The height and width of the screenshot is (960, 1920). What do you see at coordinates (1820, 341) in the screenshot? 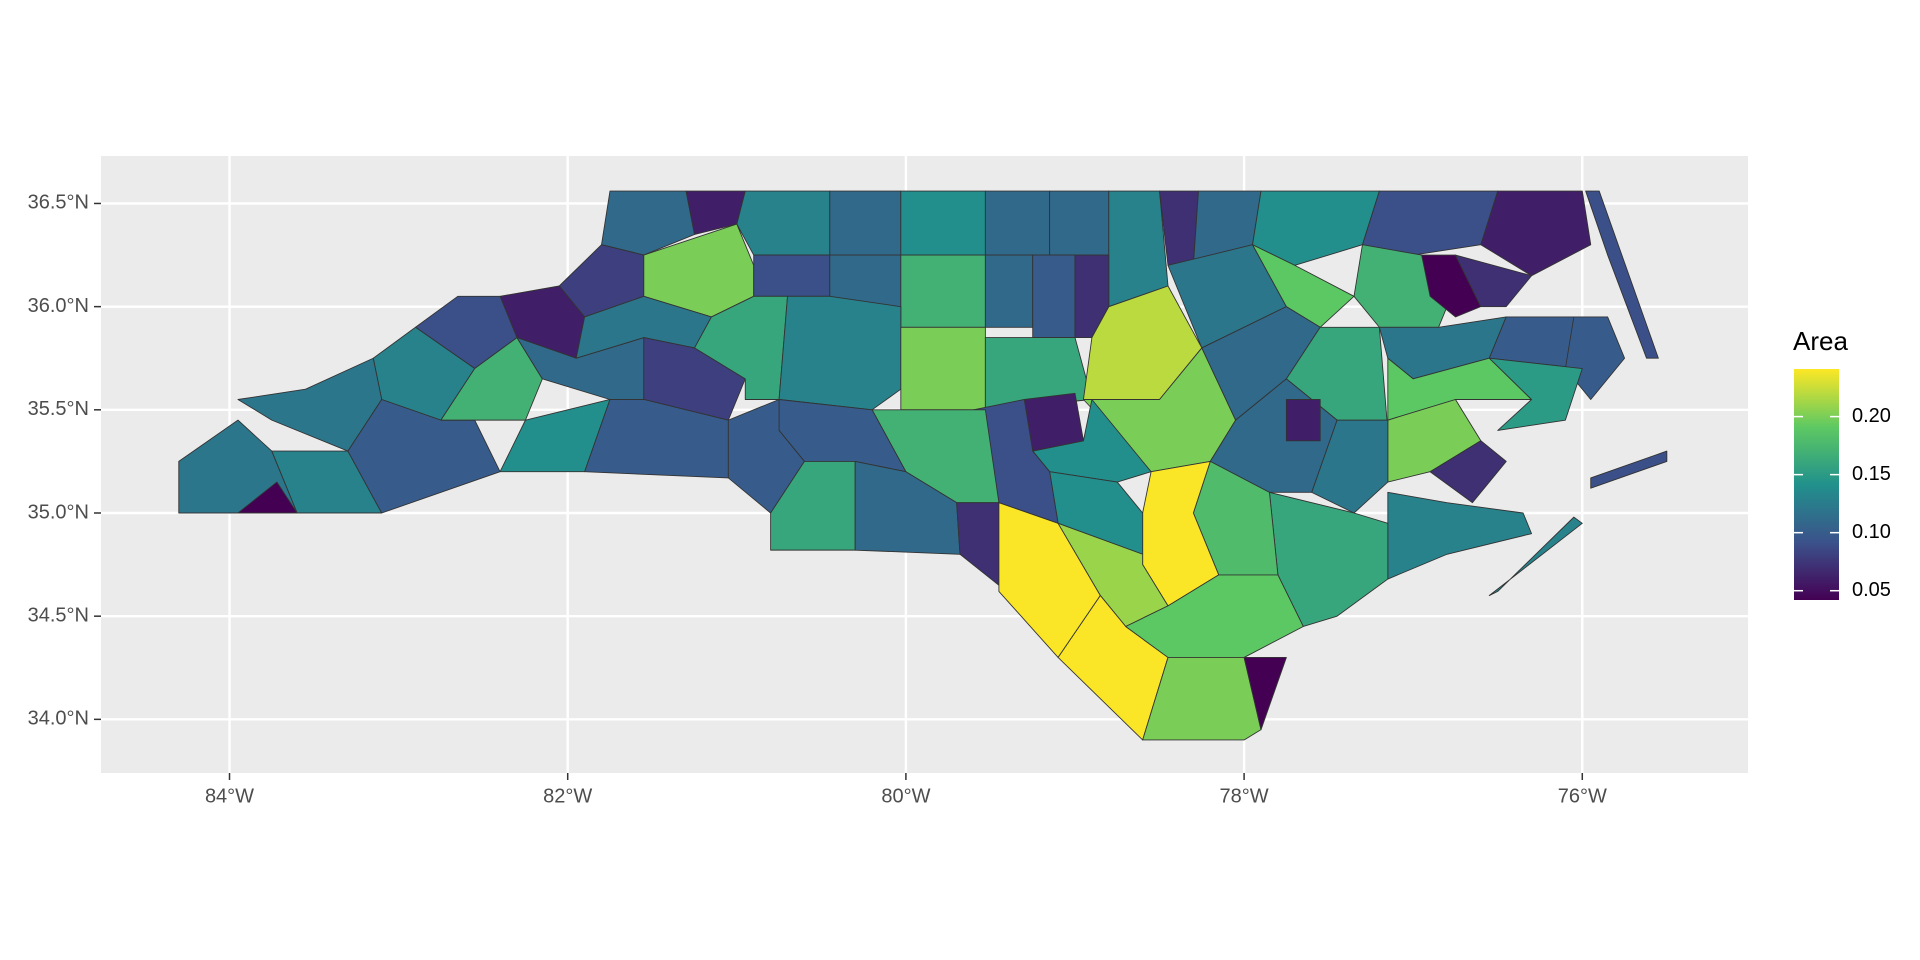
I see `legend-title: Area` at bounding box center [1820, 341].